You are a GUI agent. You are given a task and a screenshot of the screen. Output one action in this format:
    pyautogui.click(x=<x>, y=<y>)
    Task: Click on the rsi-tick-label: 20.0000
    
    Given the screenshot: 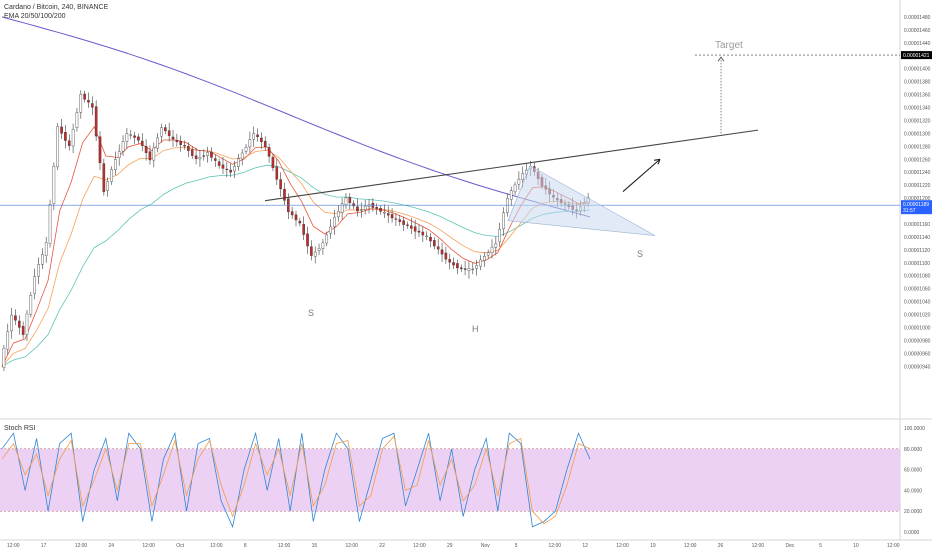 What is the action you would take?
    pyautogui.click(x=913, y=512)
    